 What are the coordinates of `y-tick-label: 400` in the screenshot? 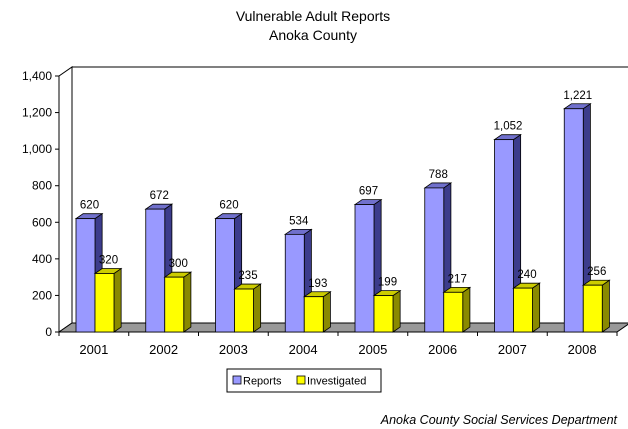 It's located at (42, 259).